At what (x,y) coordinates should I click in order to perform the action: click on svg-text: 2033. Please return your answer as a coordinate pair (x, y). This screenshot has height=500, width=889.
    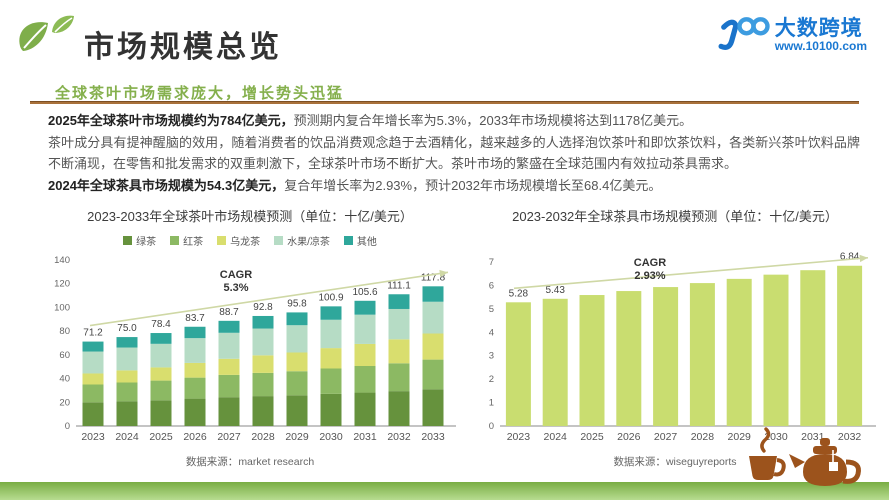
    Looking at the image, I should click on (433, 437).